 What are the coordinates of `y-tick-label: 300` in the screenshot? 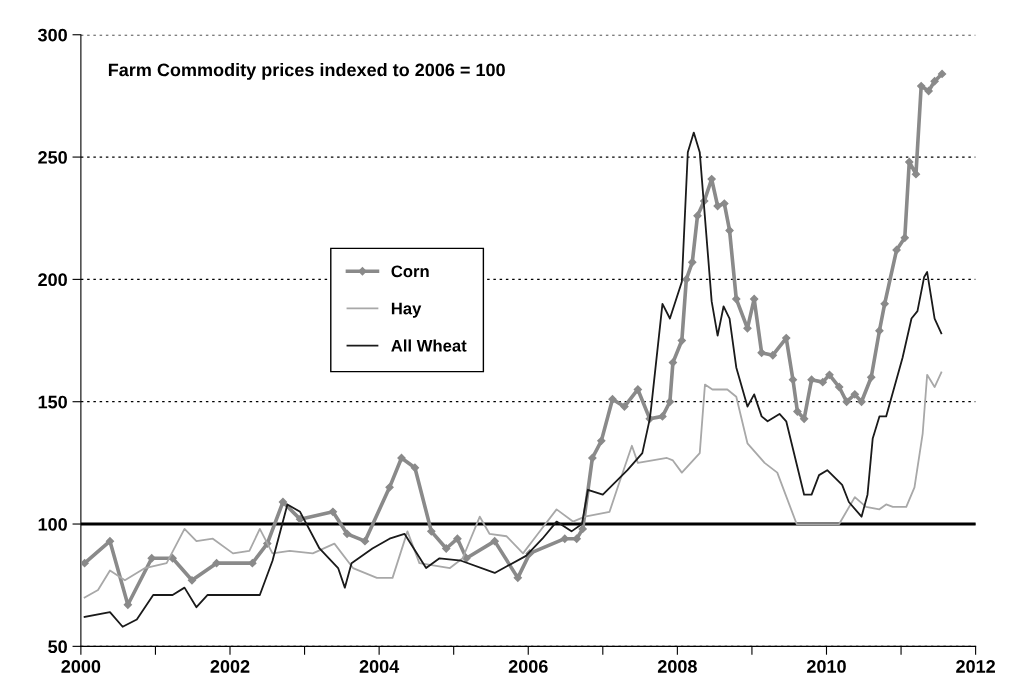 It's located at (52, 35).